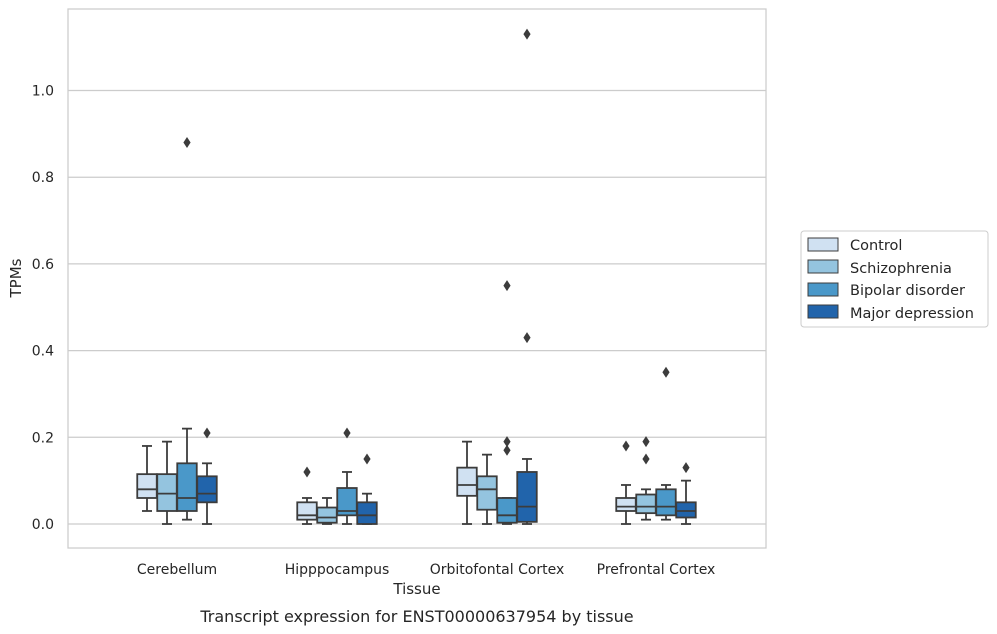 This screenshot has height=634, width=997. What do you see at coordinates (43, 438) in the screenshot?
I see `y-tick-label: 0.2` at bounding box center [43, 438].